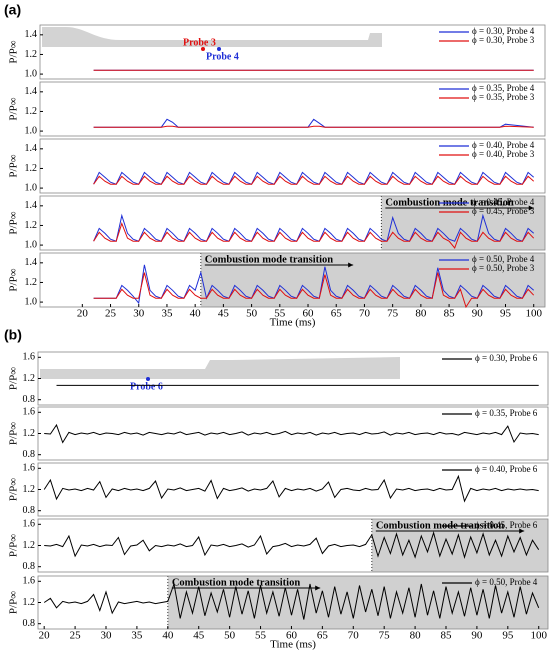 The width and height of the screenshot is (550, 656). What do you see at coordinates (13, 335) in the screenshot?
I see `panel-label: (b)` at bounding box center [13, 335].